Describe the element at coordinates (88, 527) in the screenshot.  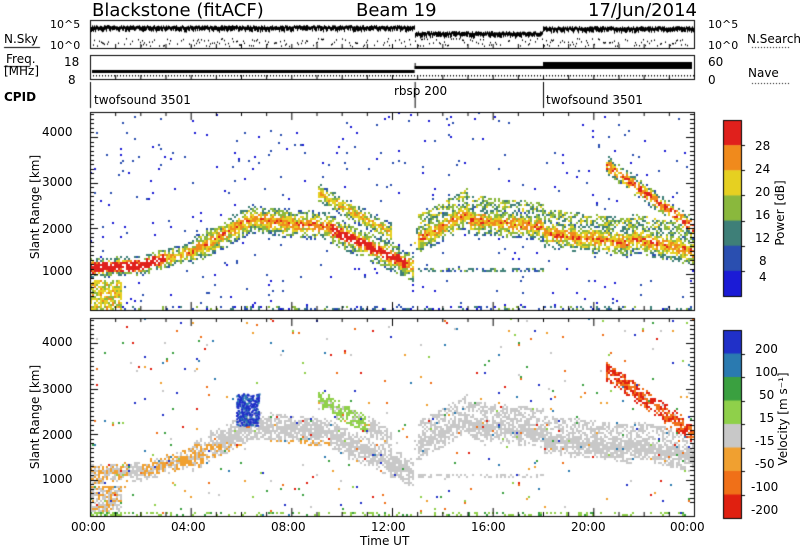
I see `xtick-0: 00:00` at that location.